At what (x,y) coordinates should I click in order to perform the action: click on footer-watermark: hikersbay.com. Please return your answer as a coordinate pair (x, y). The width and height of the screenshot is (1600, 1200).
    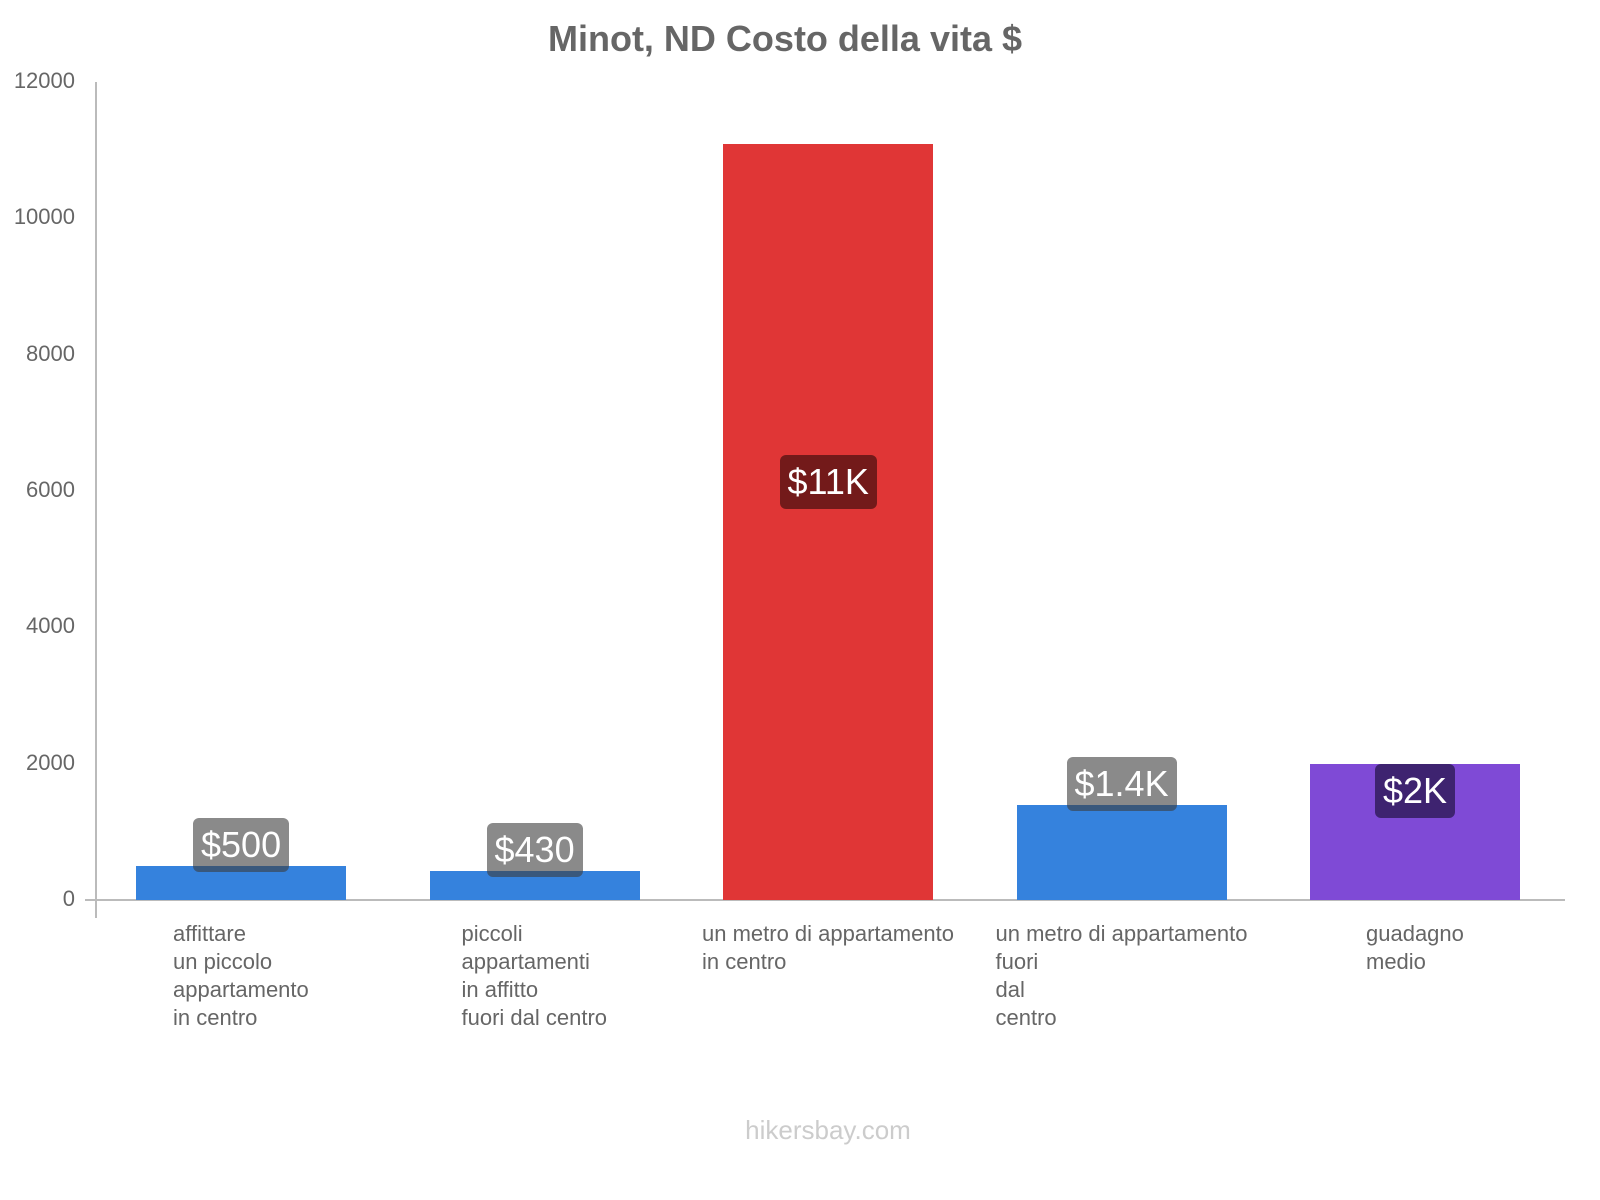
    Looking at the image, I should click on (828, 1130).